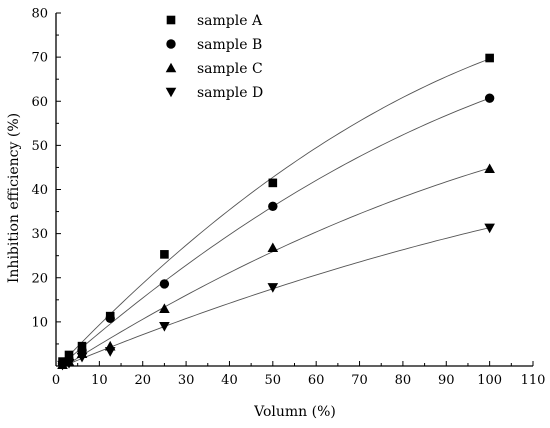  I want to click on x-tick-label: 70, so click(359, 380).